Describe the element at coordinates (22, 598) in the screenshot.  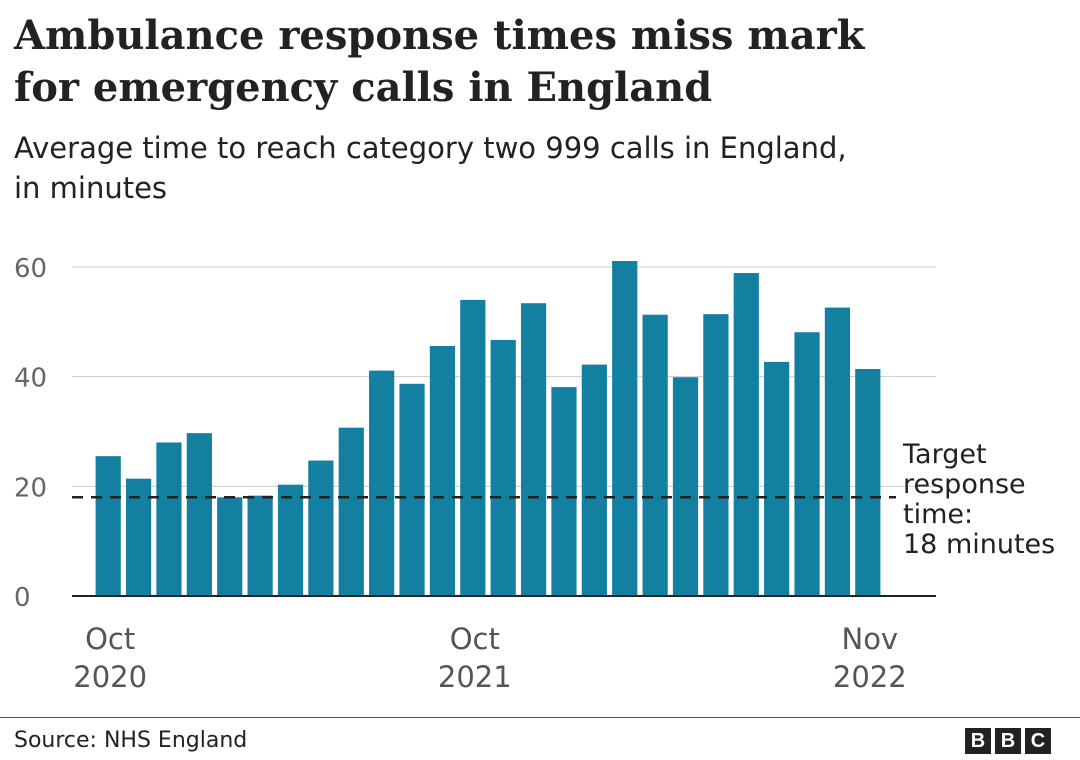
I see `y-tick-label: 0` at that location.